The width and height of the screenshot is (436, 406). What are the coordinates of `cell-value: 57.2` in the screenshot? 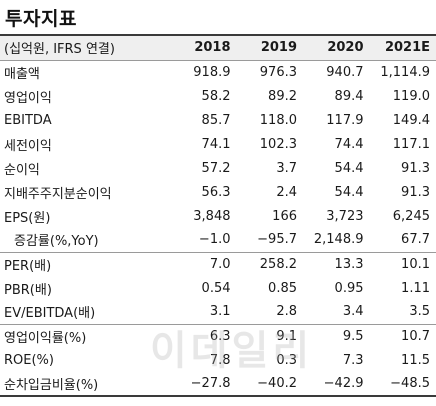 It's located at (216, 168).